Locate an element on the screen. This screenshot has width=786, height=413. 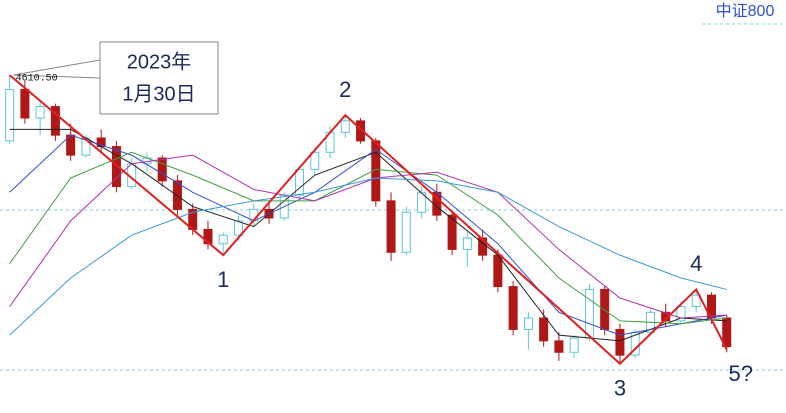
wave-label: 4 is located at coordinates (696, 263).